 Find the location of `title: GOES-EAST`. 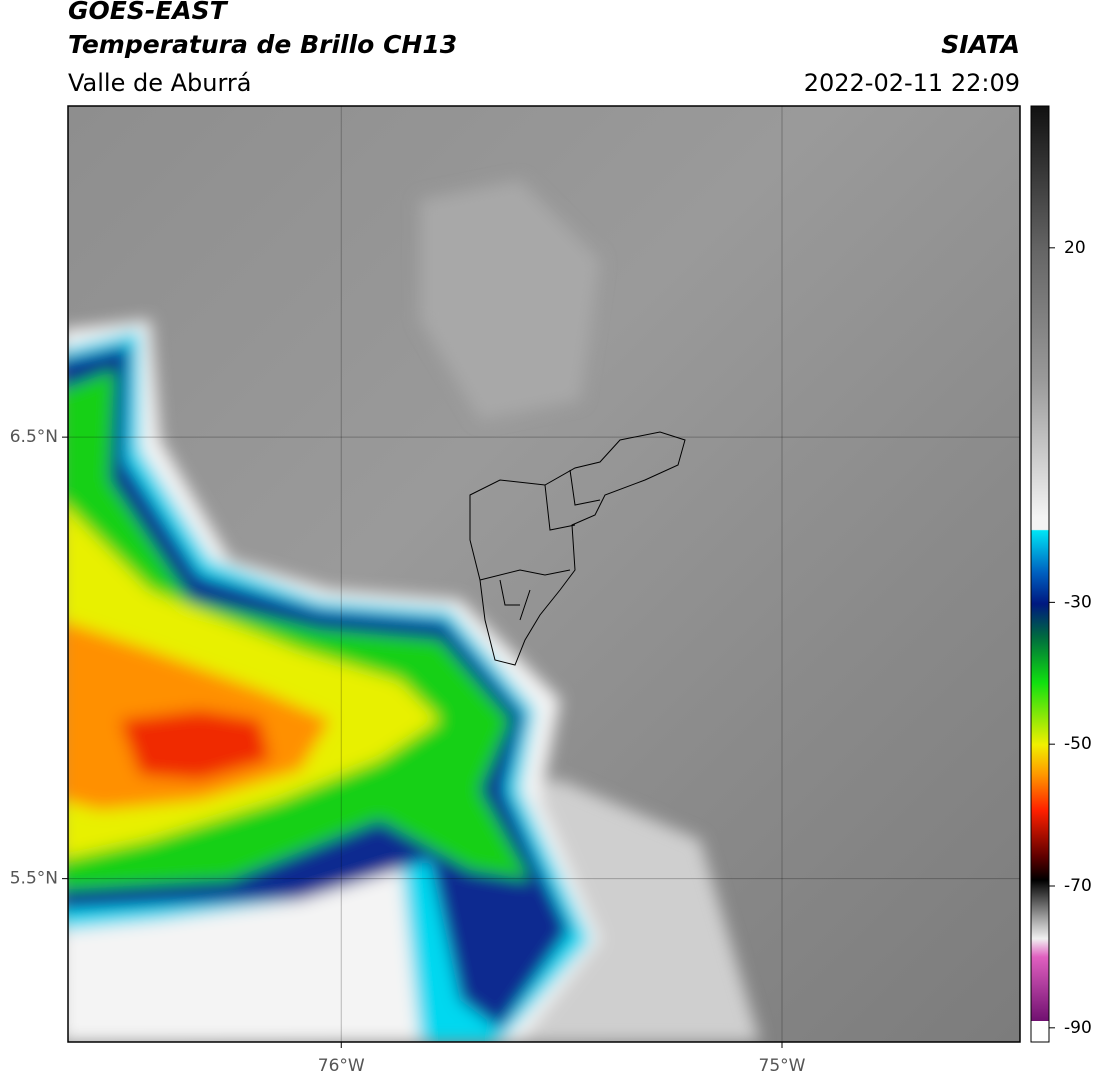

title: GOES-EAST is located at coordinates (148, 12).